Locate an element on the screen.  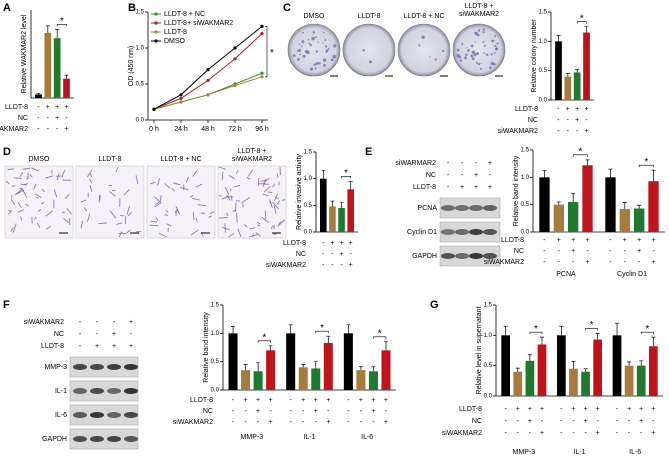
panel-letter: E is located at coordinates (368, 152).